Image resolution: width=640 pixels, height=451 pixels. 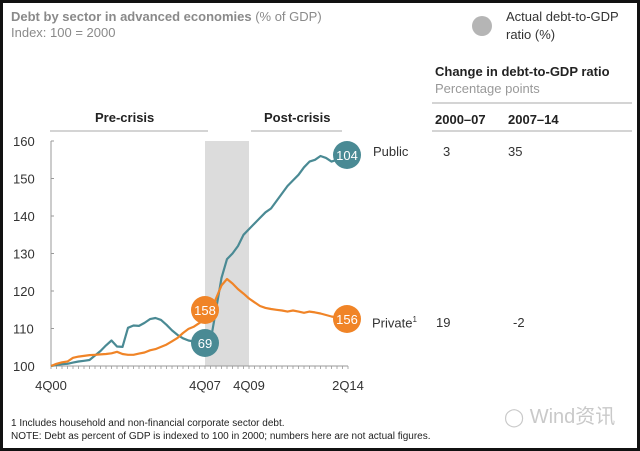 I want to click on badge-private-end-circle, so click(x=347, y=319).